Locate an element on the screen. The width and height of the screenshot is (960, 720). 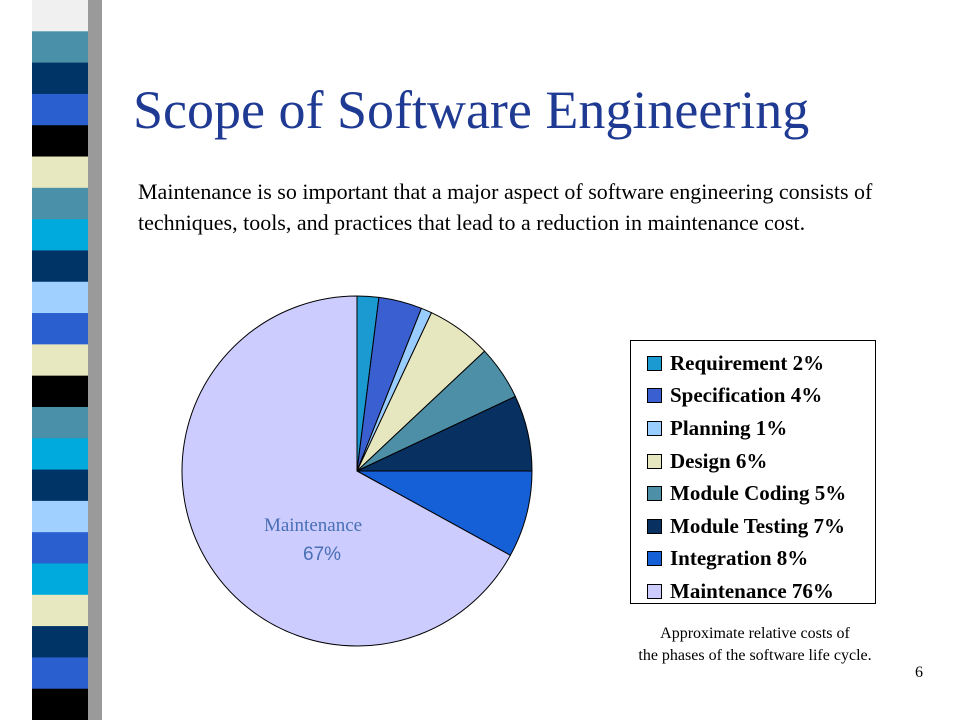
legend-item: Specification 4% is located at coordinates (753, 396).